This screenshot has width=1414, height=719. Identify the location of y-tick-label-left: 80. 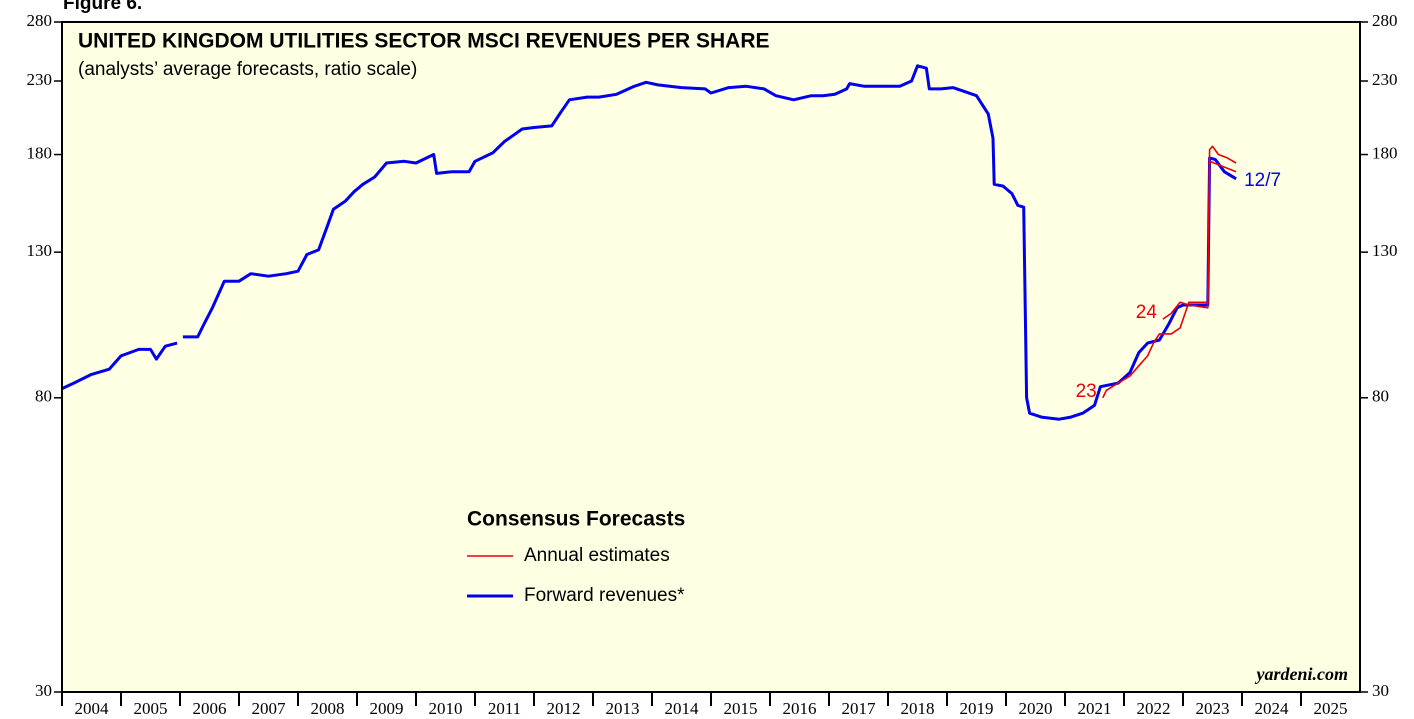
(43, 396).